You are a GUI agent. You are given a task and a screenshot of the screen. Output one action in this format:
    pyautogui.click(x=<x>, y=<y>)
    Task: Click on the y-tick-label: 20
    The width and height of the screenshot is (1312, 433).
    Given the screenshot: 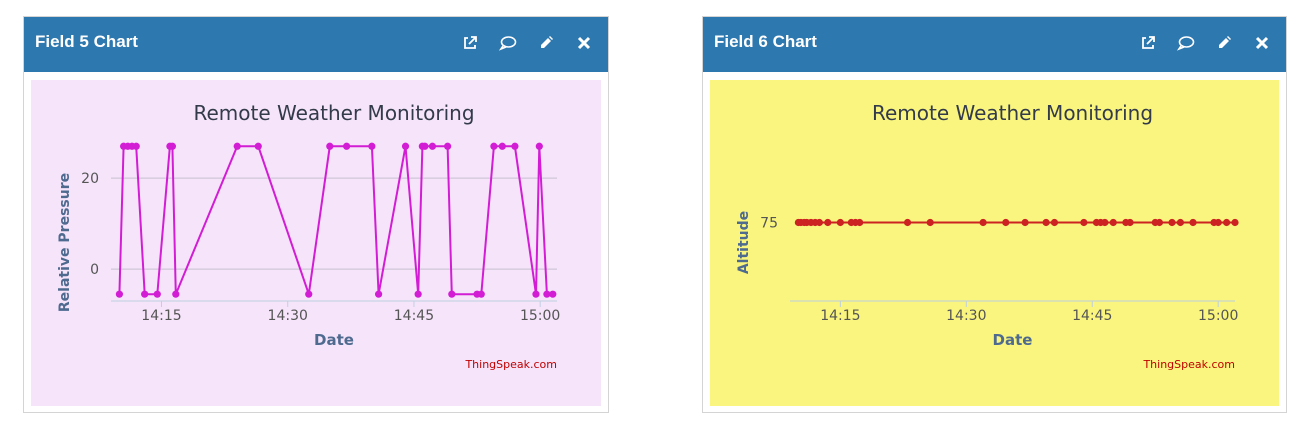 What is the action you would take?
    pyautogui.click(x=90, y=179)
    